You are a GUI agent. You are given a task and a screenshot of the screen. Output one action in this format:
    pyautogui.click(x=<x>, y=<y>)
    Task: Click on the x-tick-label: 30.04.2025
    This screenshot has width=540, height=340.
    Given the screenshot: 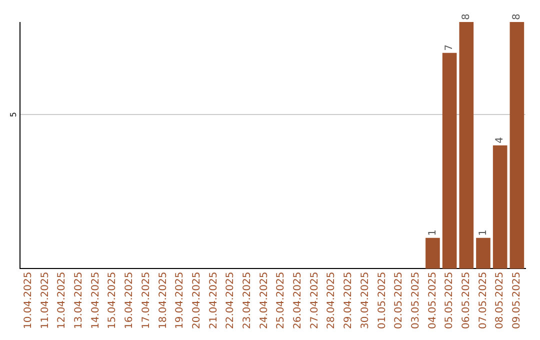 What is the action you would take?
    pyautogui.click(x=365, y=301)
    